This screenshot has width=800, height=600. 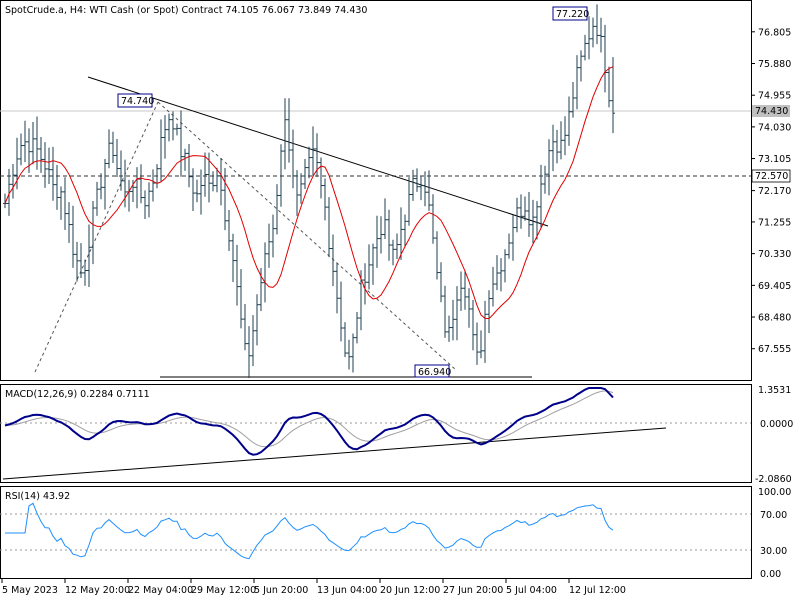 I want to click on price-tick-label: 75.880, so click(x=774, y=64).